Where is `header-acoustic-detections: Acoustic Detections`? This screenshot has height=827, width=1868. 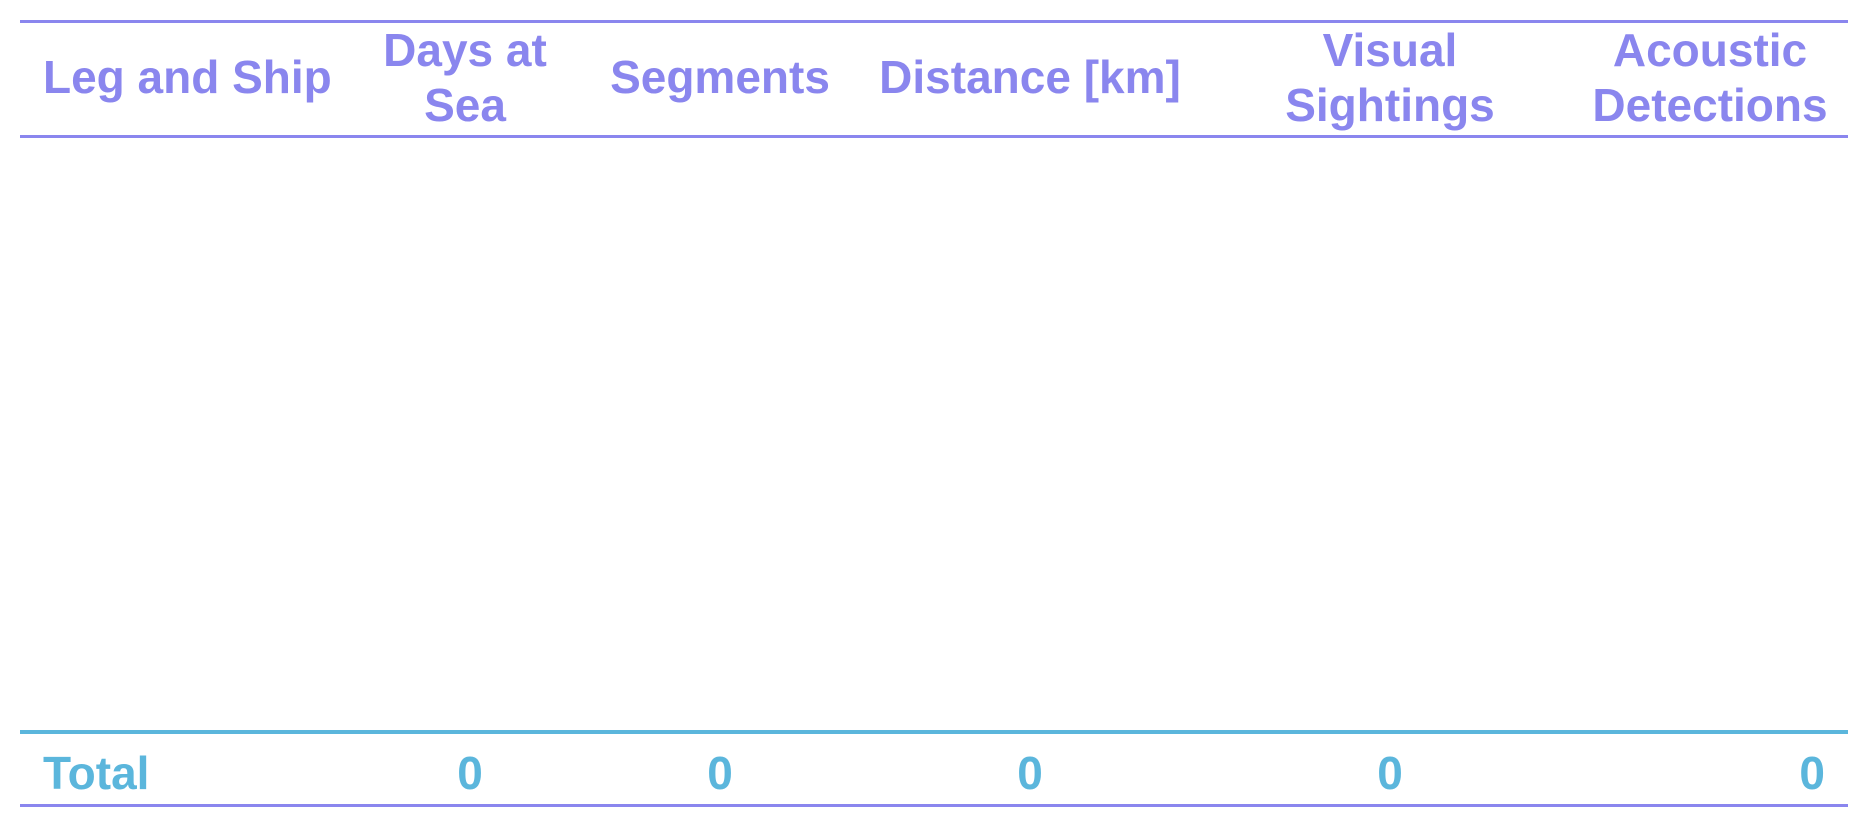 header-acoustic-detections: Acoustic Detections is located at coordinates (1710, 77).